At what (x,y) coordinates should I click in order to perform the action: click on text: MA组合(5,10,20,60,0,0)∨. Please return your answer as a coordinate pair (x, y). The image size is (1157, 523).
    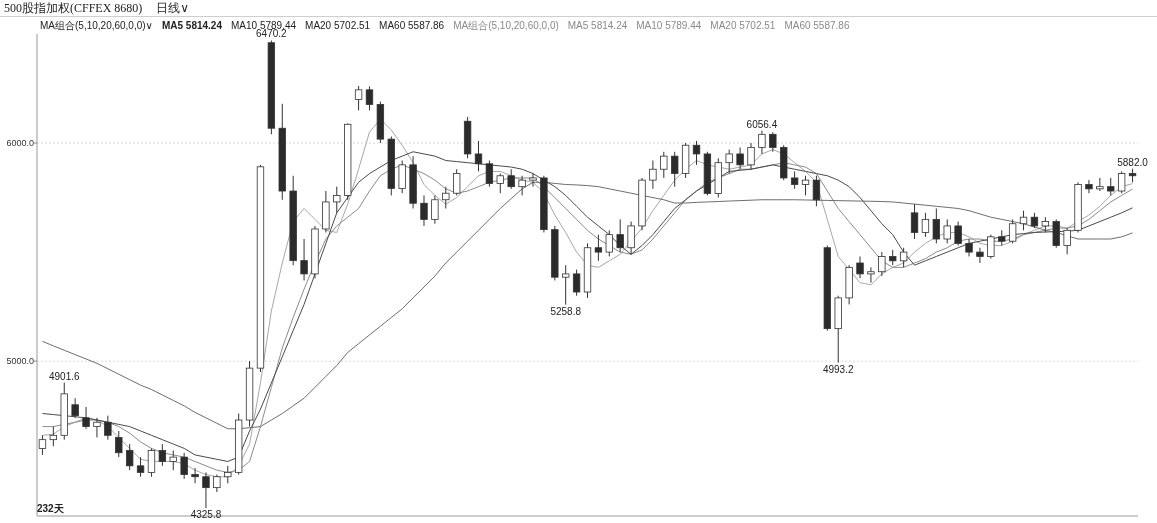
    Looking at the image, I should click on (96, 25).